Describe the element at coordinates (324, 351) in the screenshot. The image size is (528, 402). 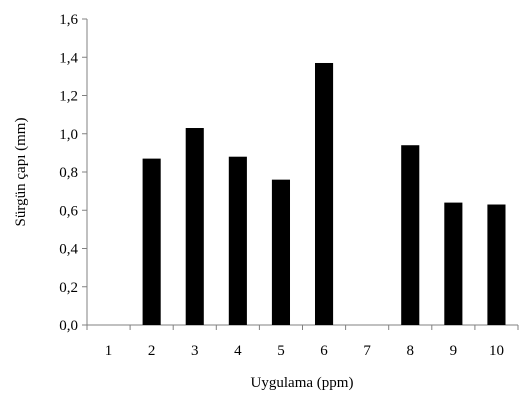
I see `x-tick-label: 6` at that location.